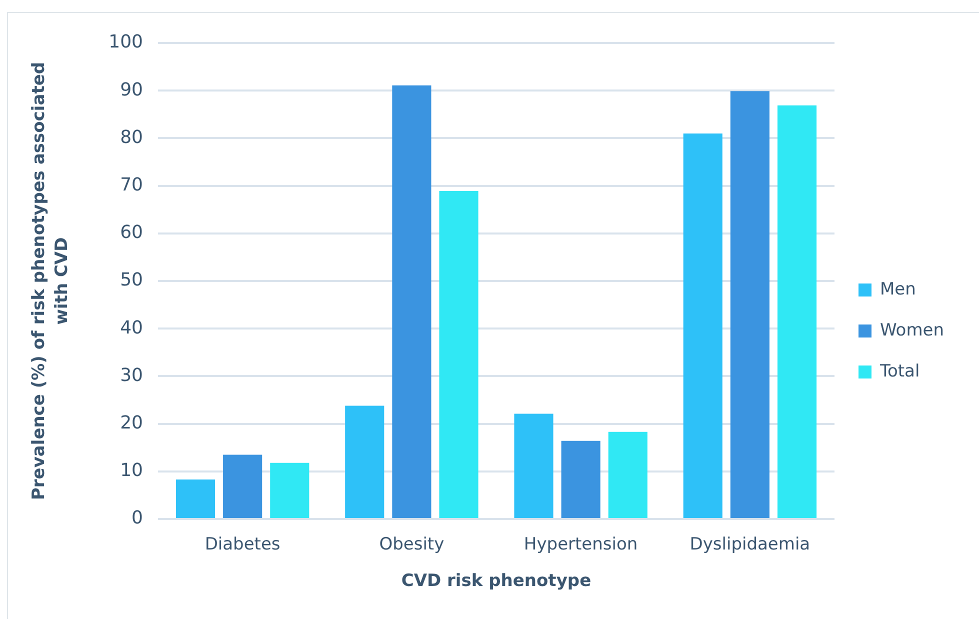  What do you see at coordinates (242, 544) in the screenshot?
I see `x-tick-label: Diabetes` at bounding box center [242, 544].